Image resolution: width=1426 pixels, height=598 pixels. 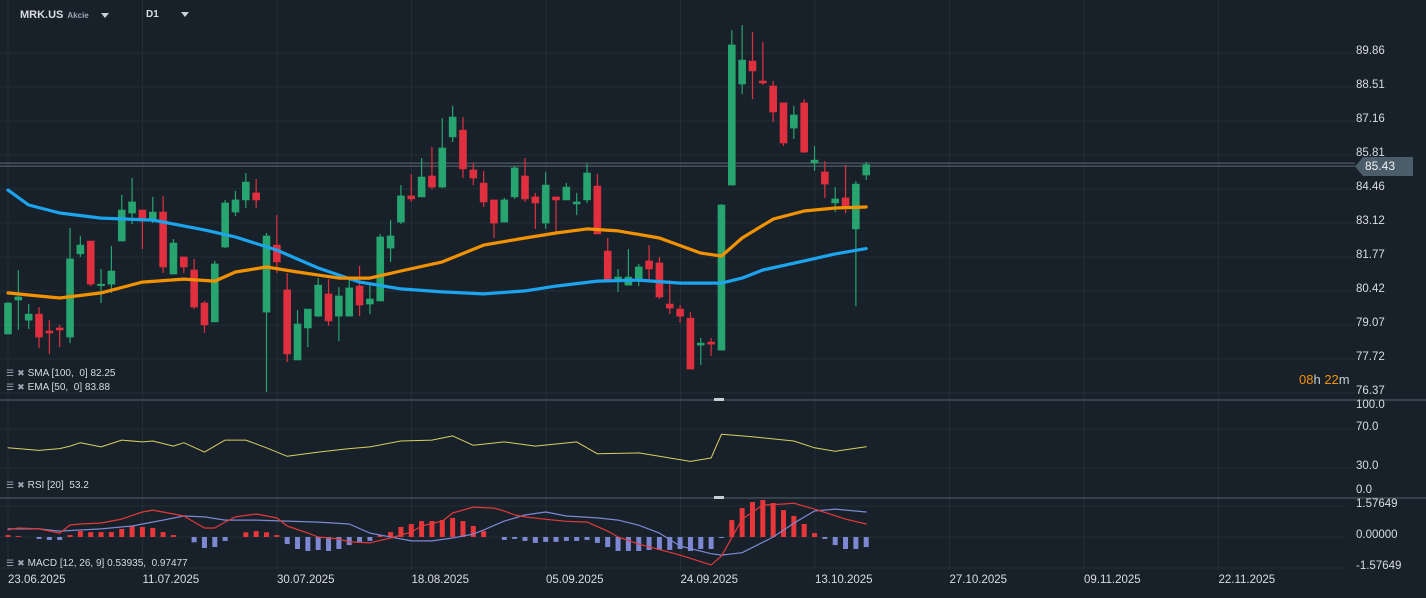 What do you see at coordinates (1370, 51) in the screenshot?
I see `price-axis-label: 89.86` at bounding box center [1370, 51].